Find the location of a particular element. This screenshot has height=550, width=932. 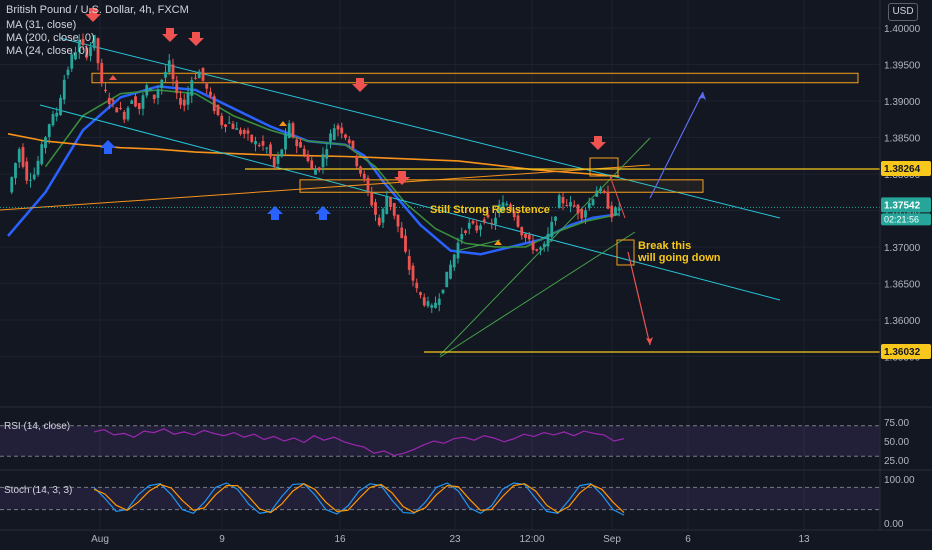

time-tick-label: Sep is located at coordinates (612, 539).